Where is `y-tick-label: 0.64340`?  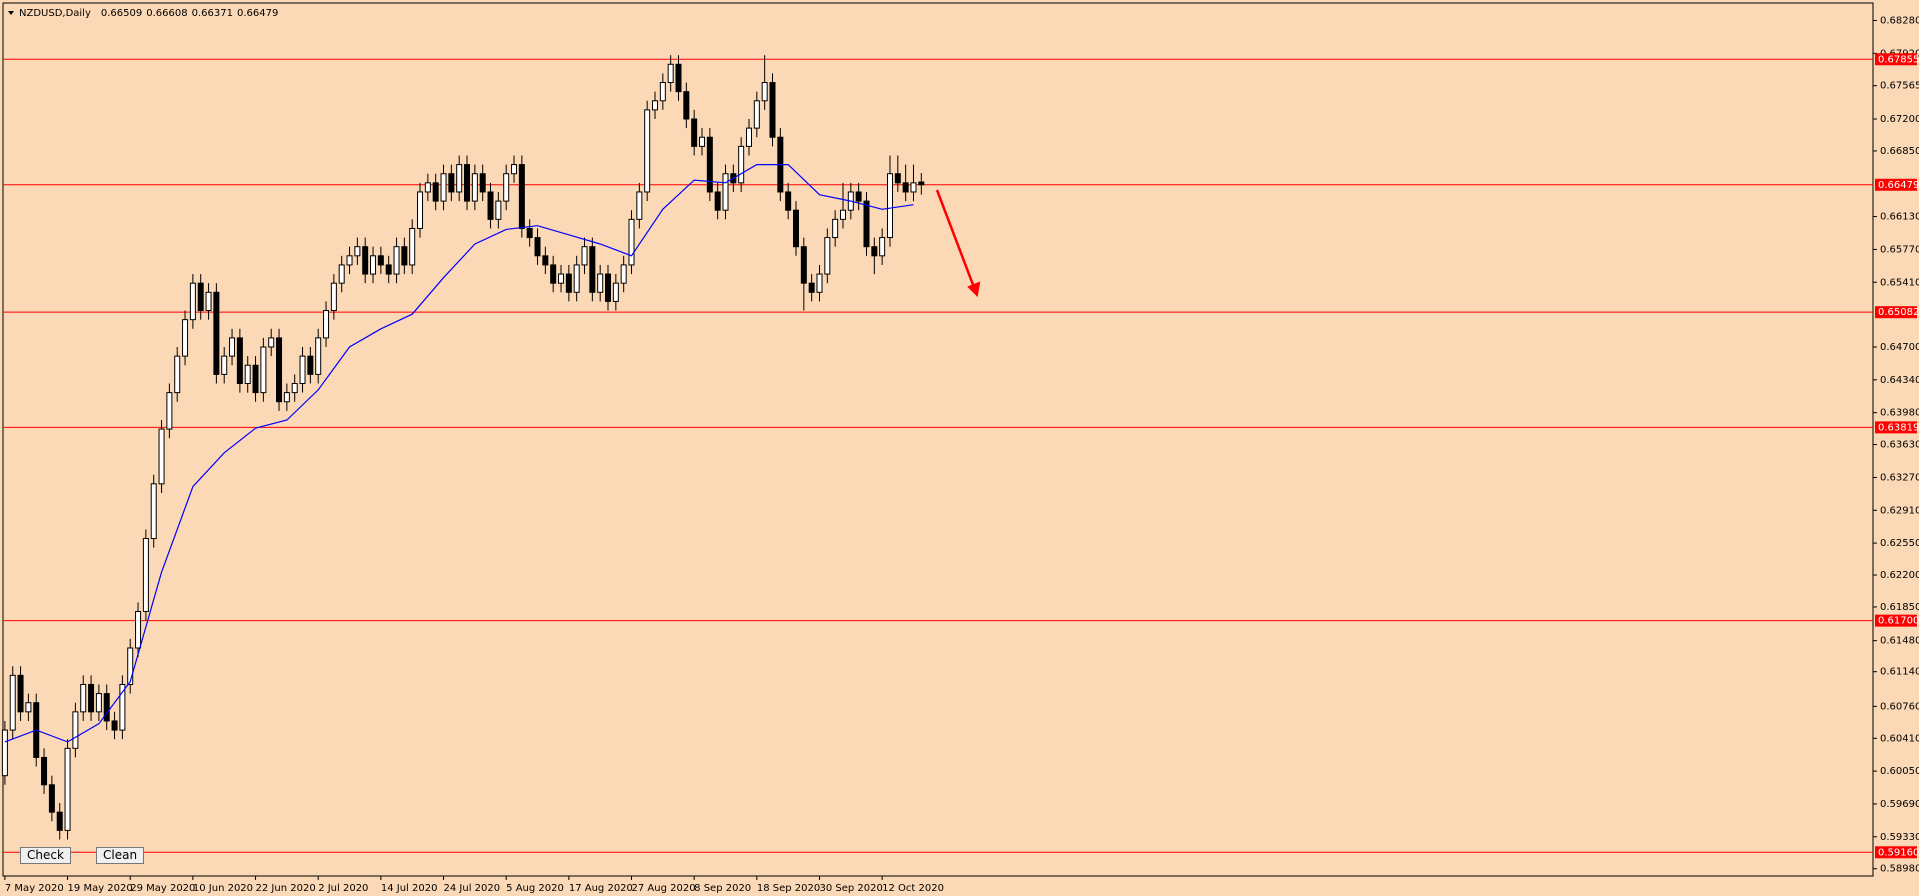 y-tick-label: 0.64340 is located at coordinates (1899, 380).